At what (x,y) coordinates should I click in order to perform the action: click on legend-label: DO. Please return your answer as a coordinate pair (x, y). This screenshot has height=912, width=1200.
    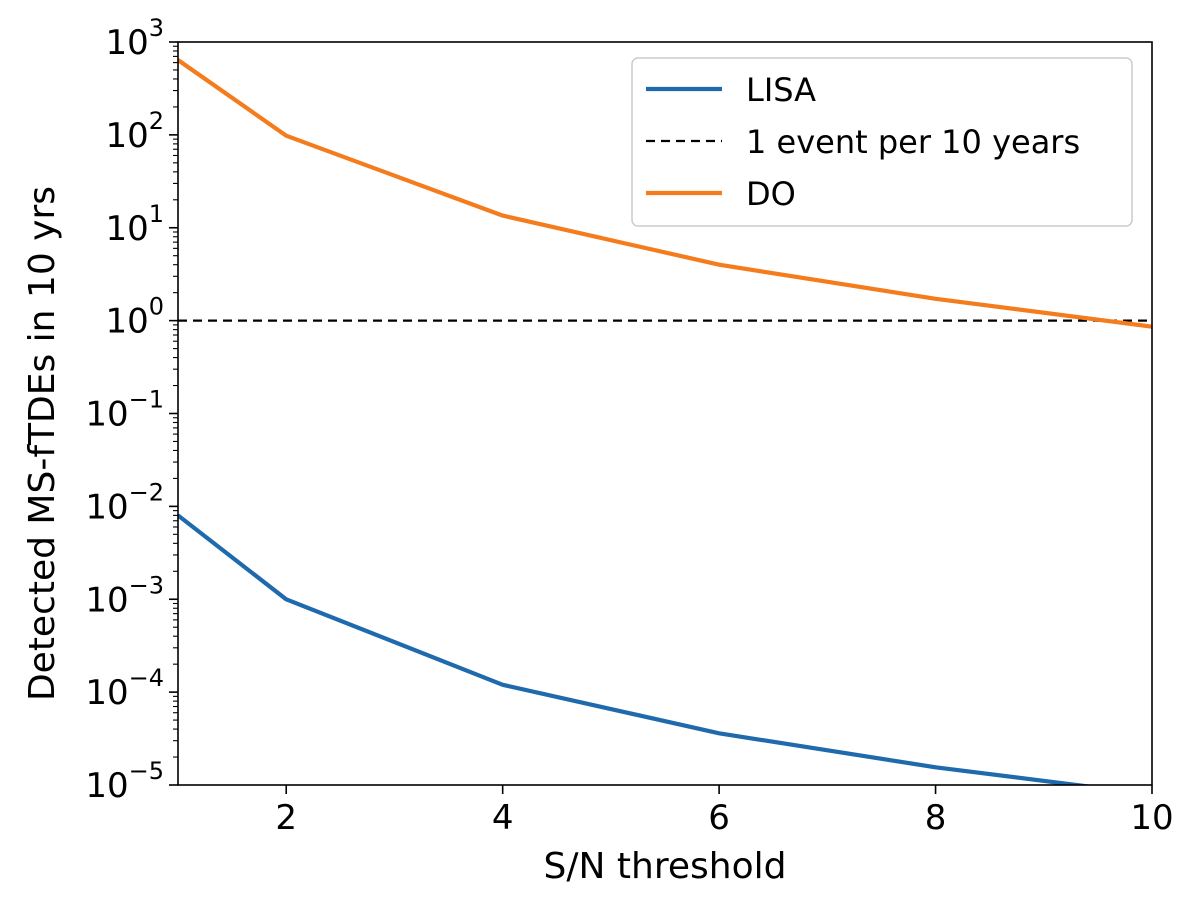
    Looking at the image, I should click on (771, 194).